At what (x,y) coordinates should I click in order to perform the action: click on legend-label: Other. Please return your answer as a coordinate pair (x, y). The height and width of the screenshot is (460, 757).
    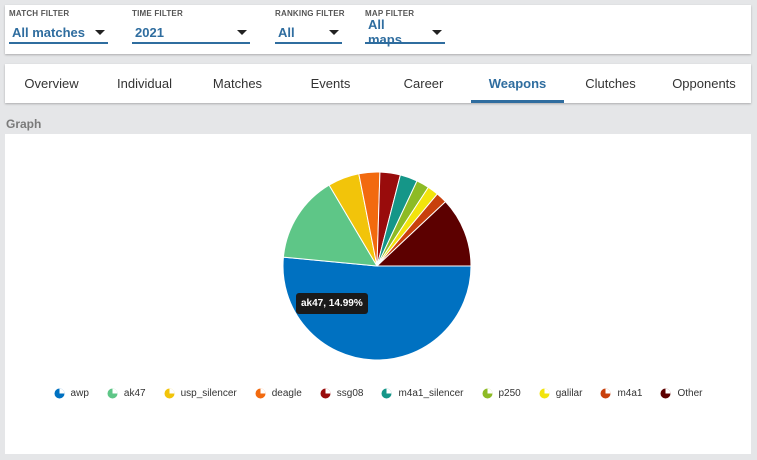
    Looking at the image, I should click on (690, 393).